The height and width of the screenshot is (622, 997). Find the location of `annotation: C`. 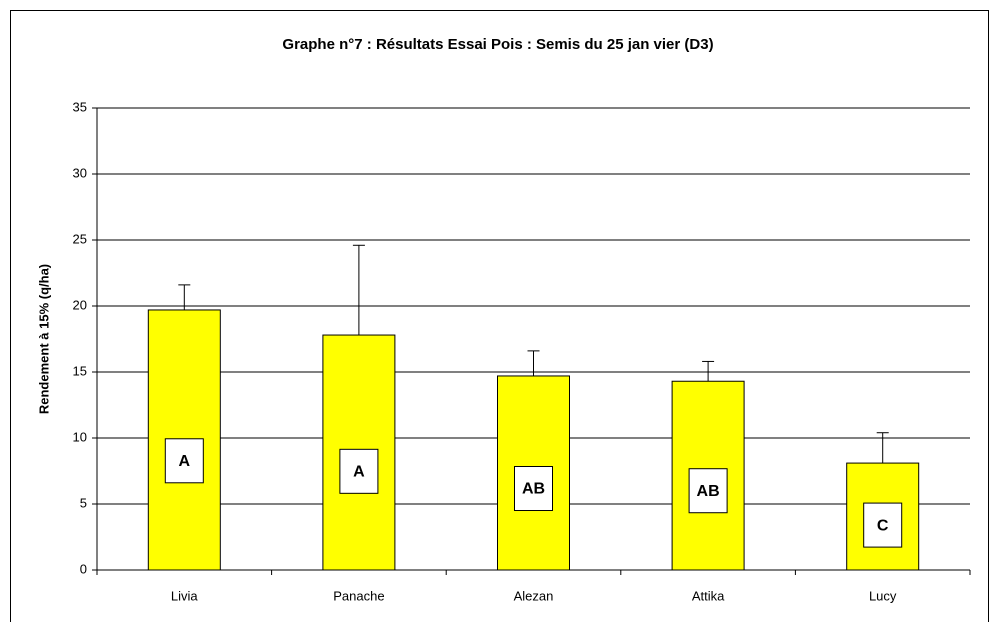

annotation: C is located at coordinates (883, 525).